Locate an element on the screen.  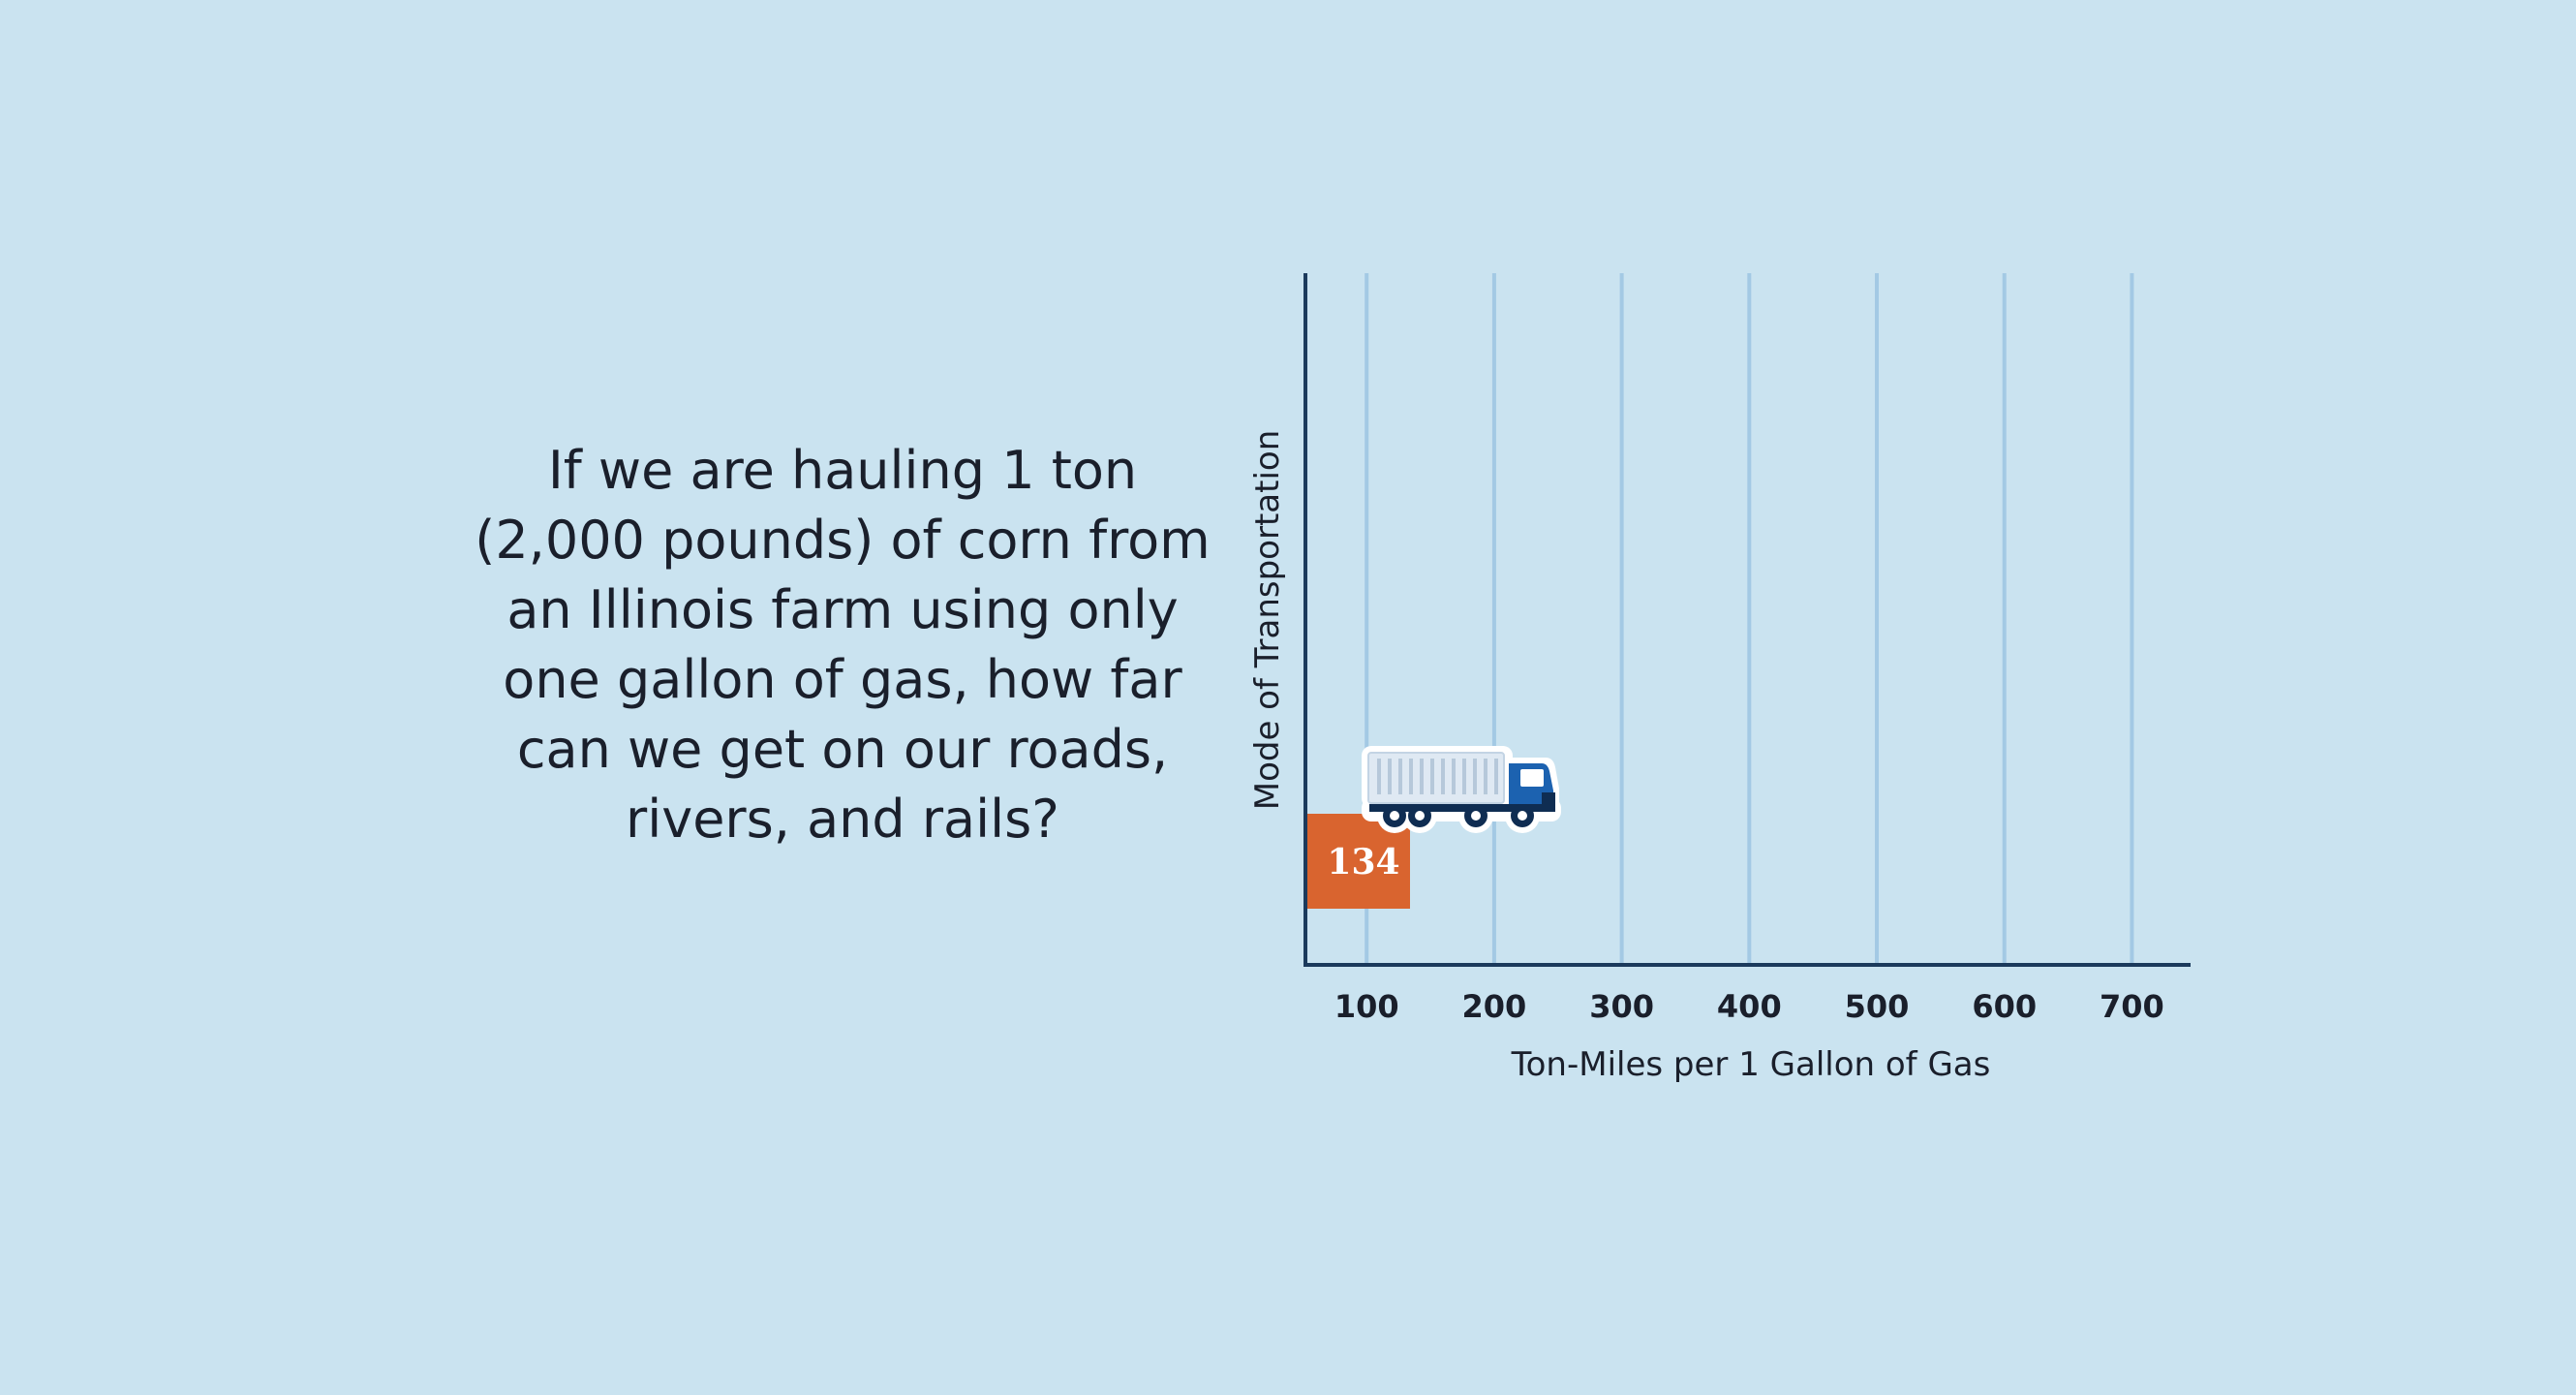
x-tick-label: 200 is located at coordinates (1494, 1006).